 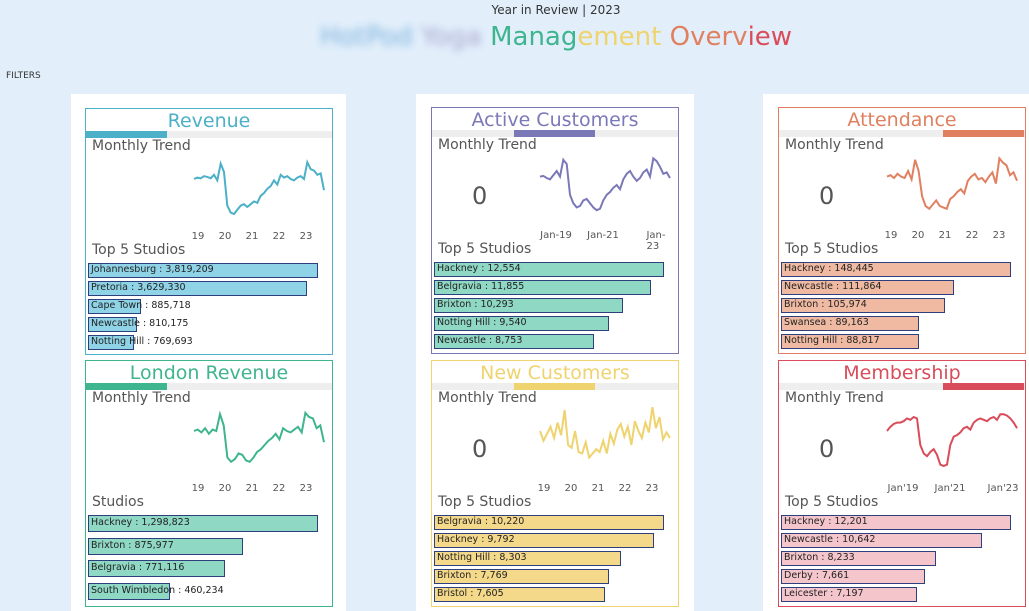 What do you see at coordinates (554, 594) in the screenshot?
I see `studio-bar: Bristol : 7,605` at bounding box center [554, 594].